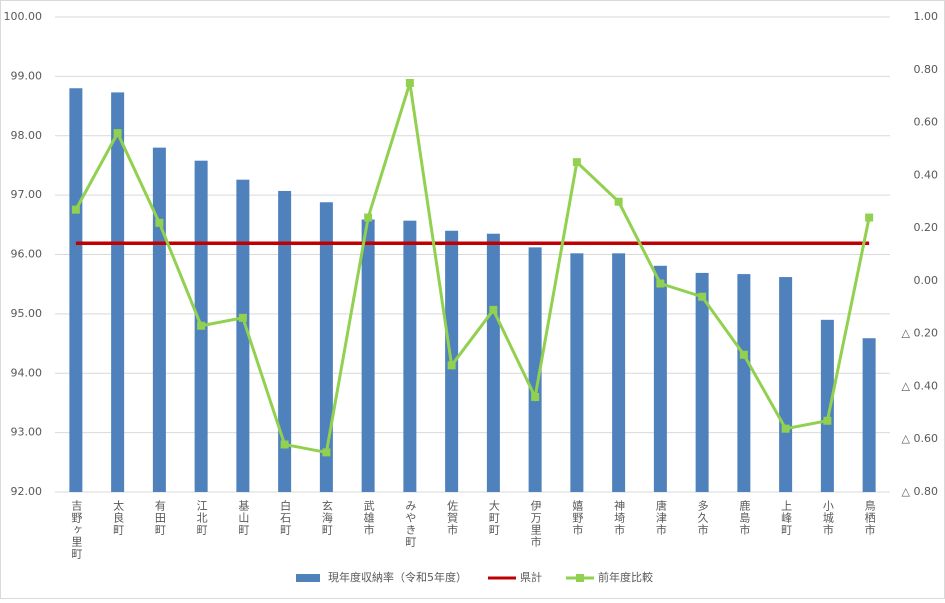  Describe the element at coordinates (660, 517) in the screenshot. I see `x-tick-label: 唐津市` at that location.